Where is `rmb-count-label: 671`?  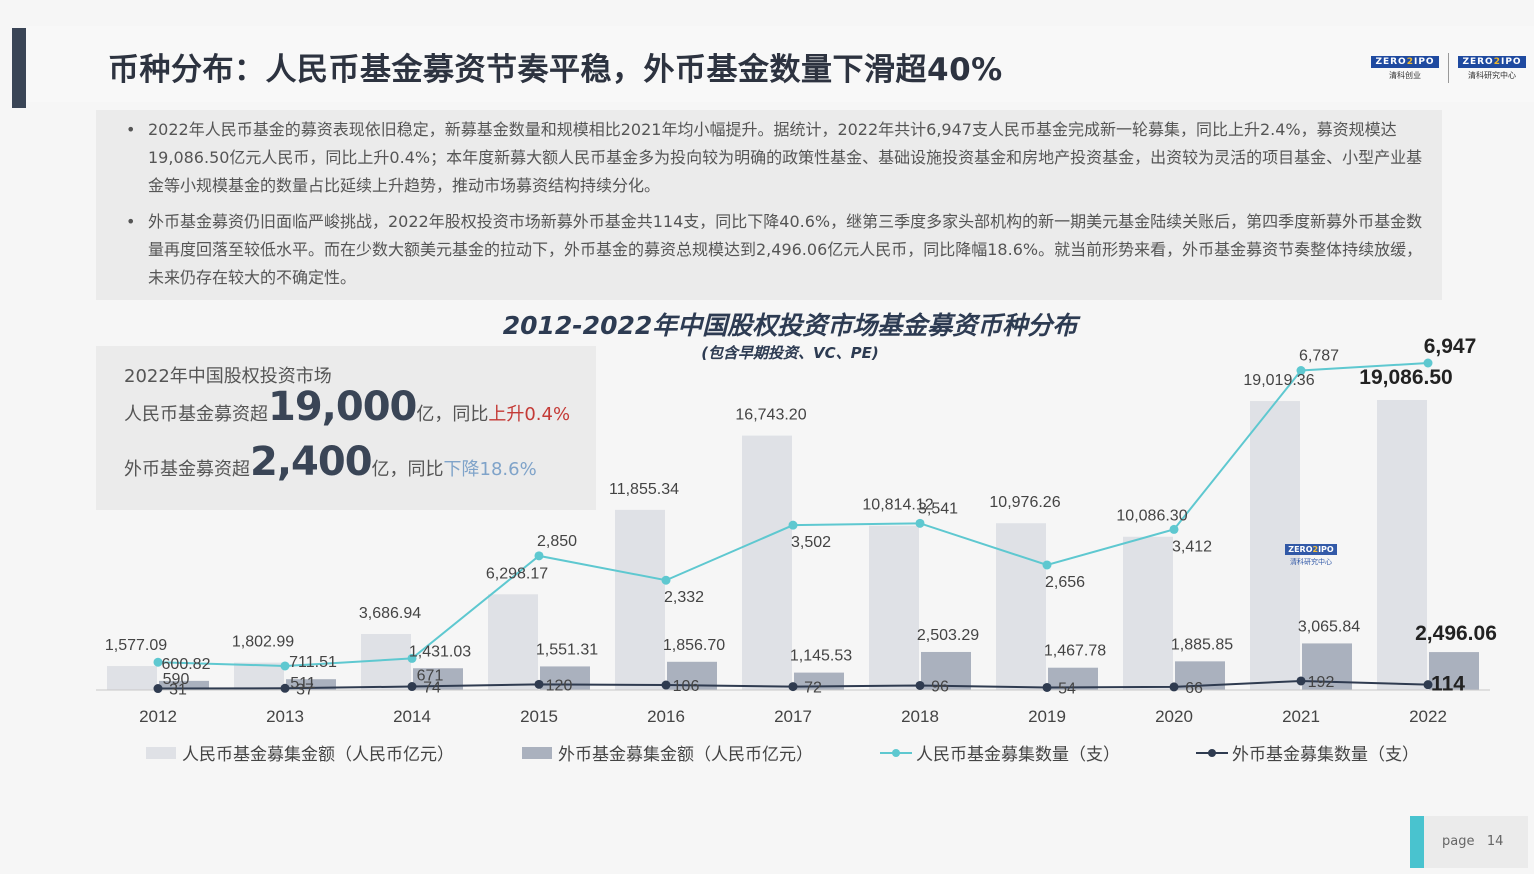
rmb-count-label: 671 is located at coordinates (430, 675).